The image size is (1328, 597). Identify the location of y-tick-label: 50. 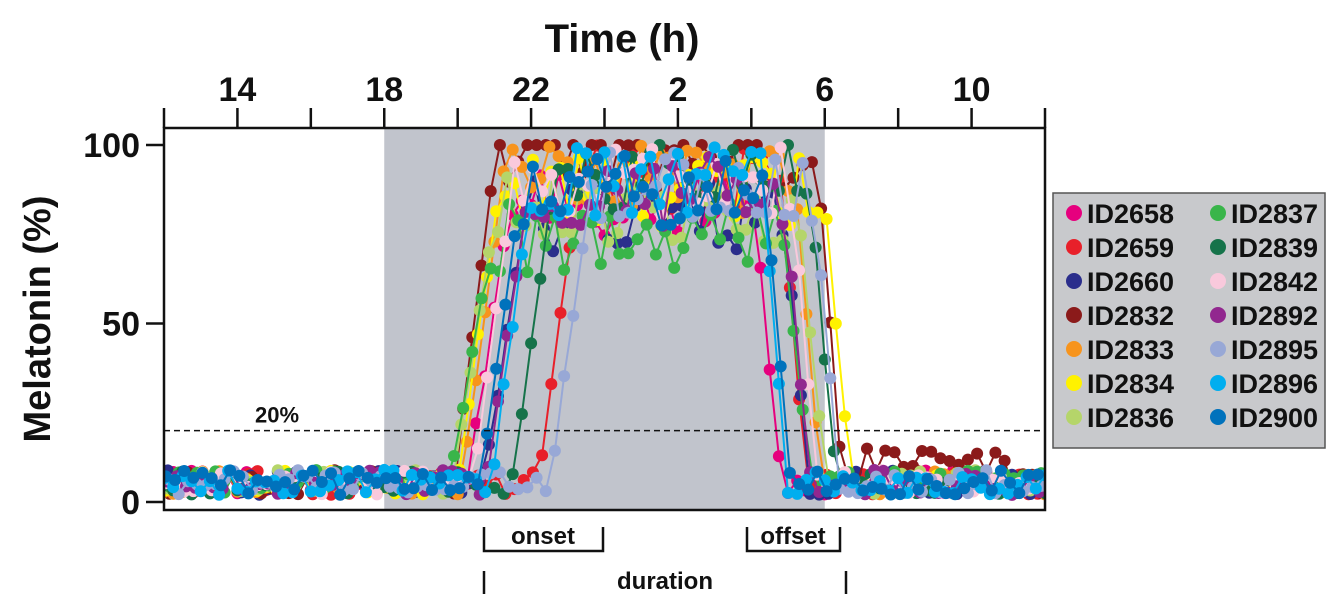
(121, 325).